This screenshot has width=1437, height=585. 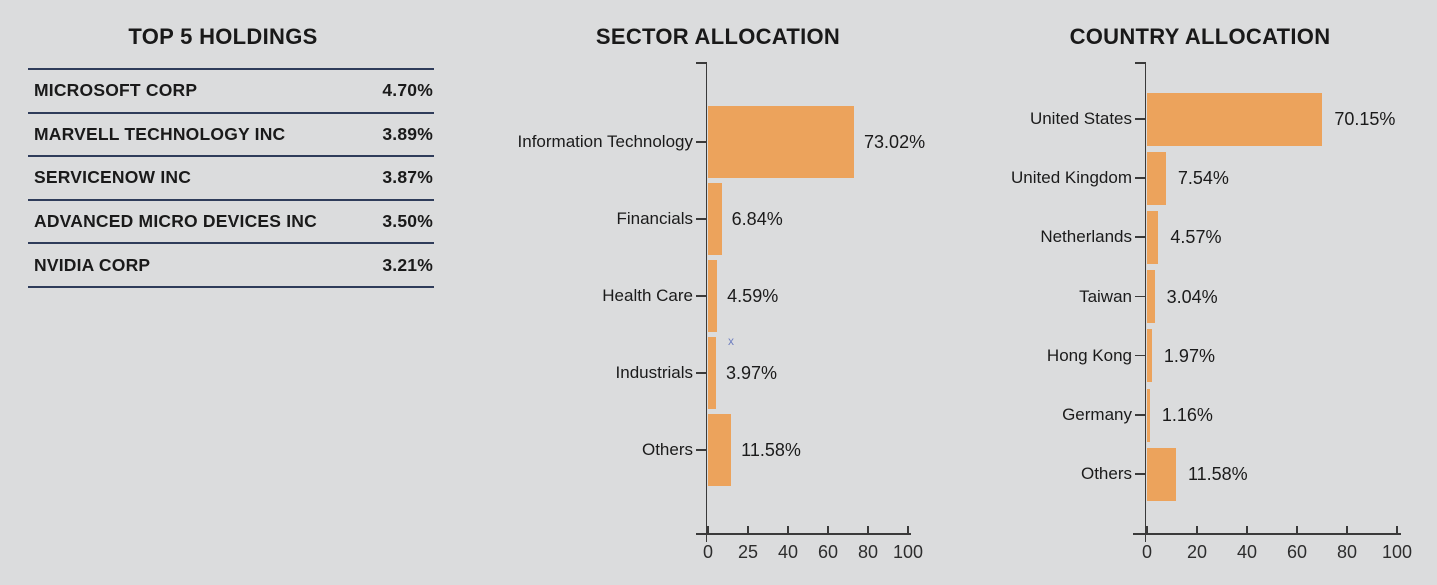 What do you see at coordinates (175, 221) in the screenshot?
I see `holding-name: ADVANCED MICRO DEVICES INC` at bounding box center [175, 221].